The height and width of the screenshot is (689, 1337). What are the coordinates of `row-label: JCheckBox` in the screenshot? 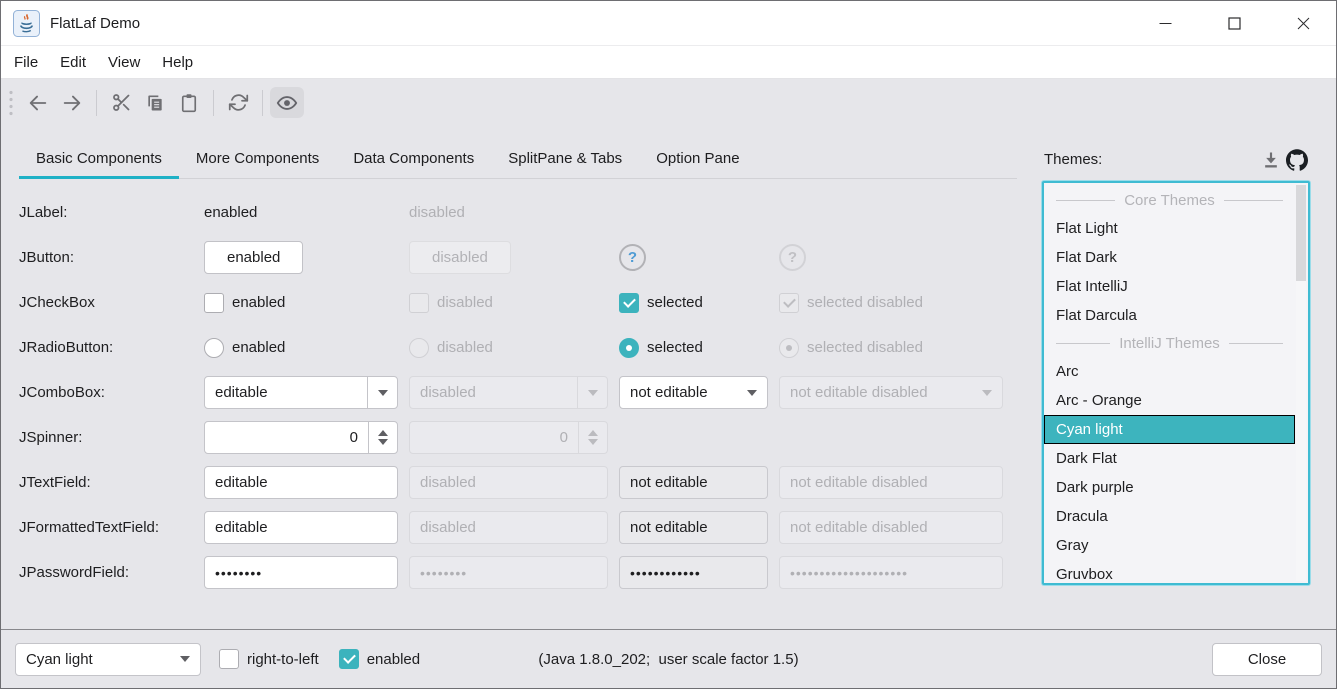 It's located at (57, 302).